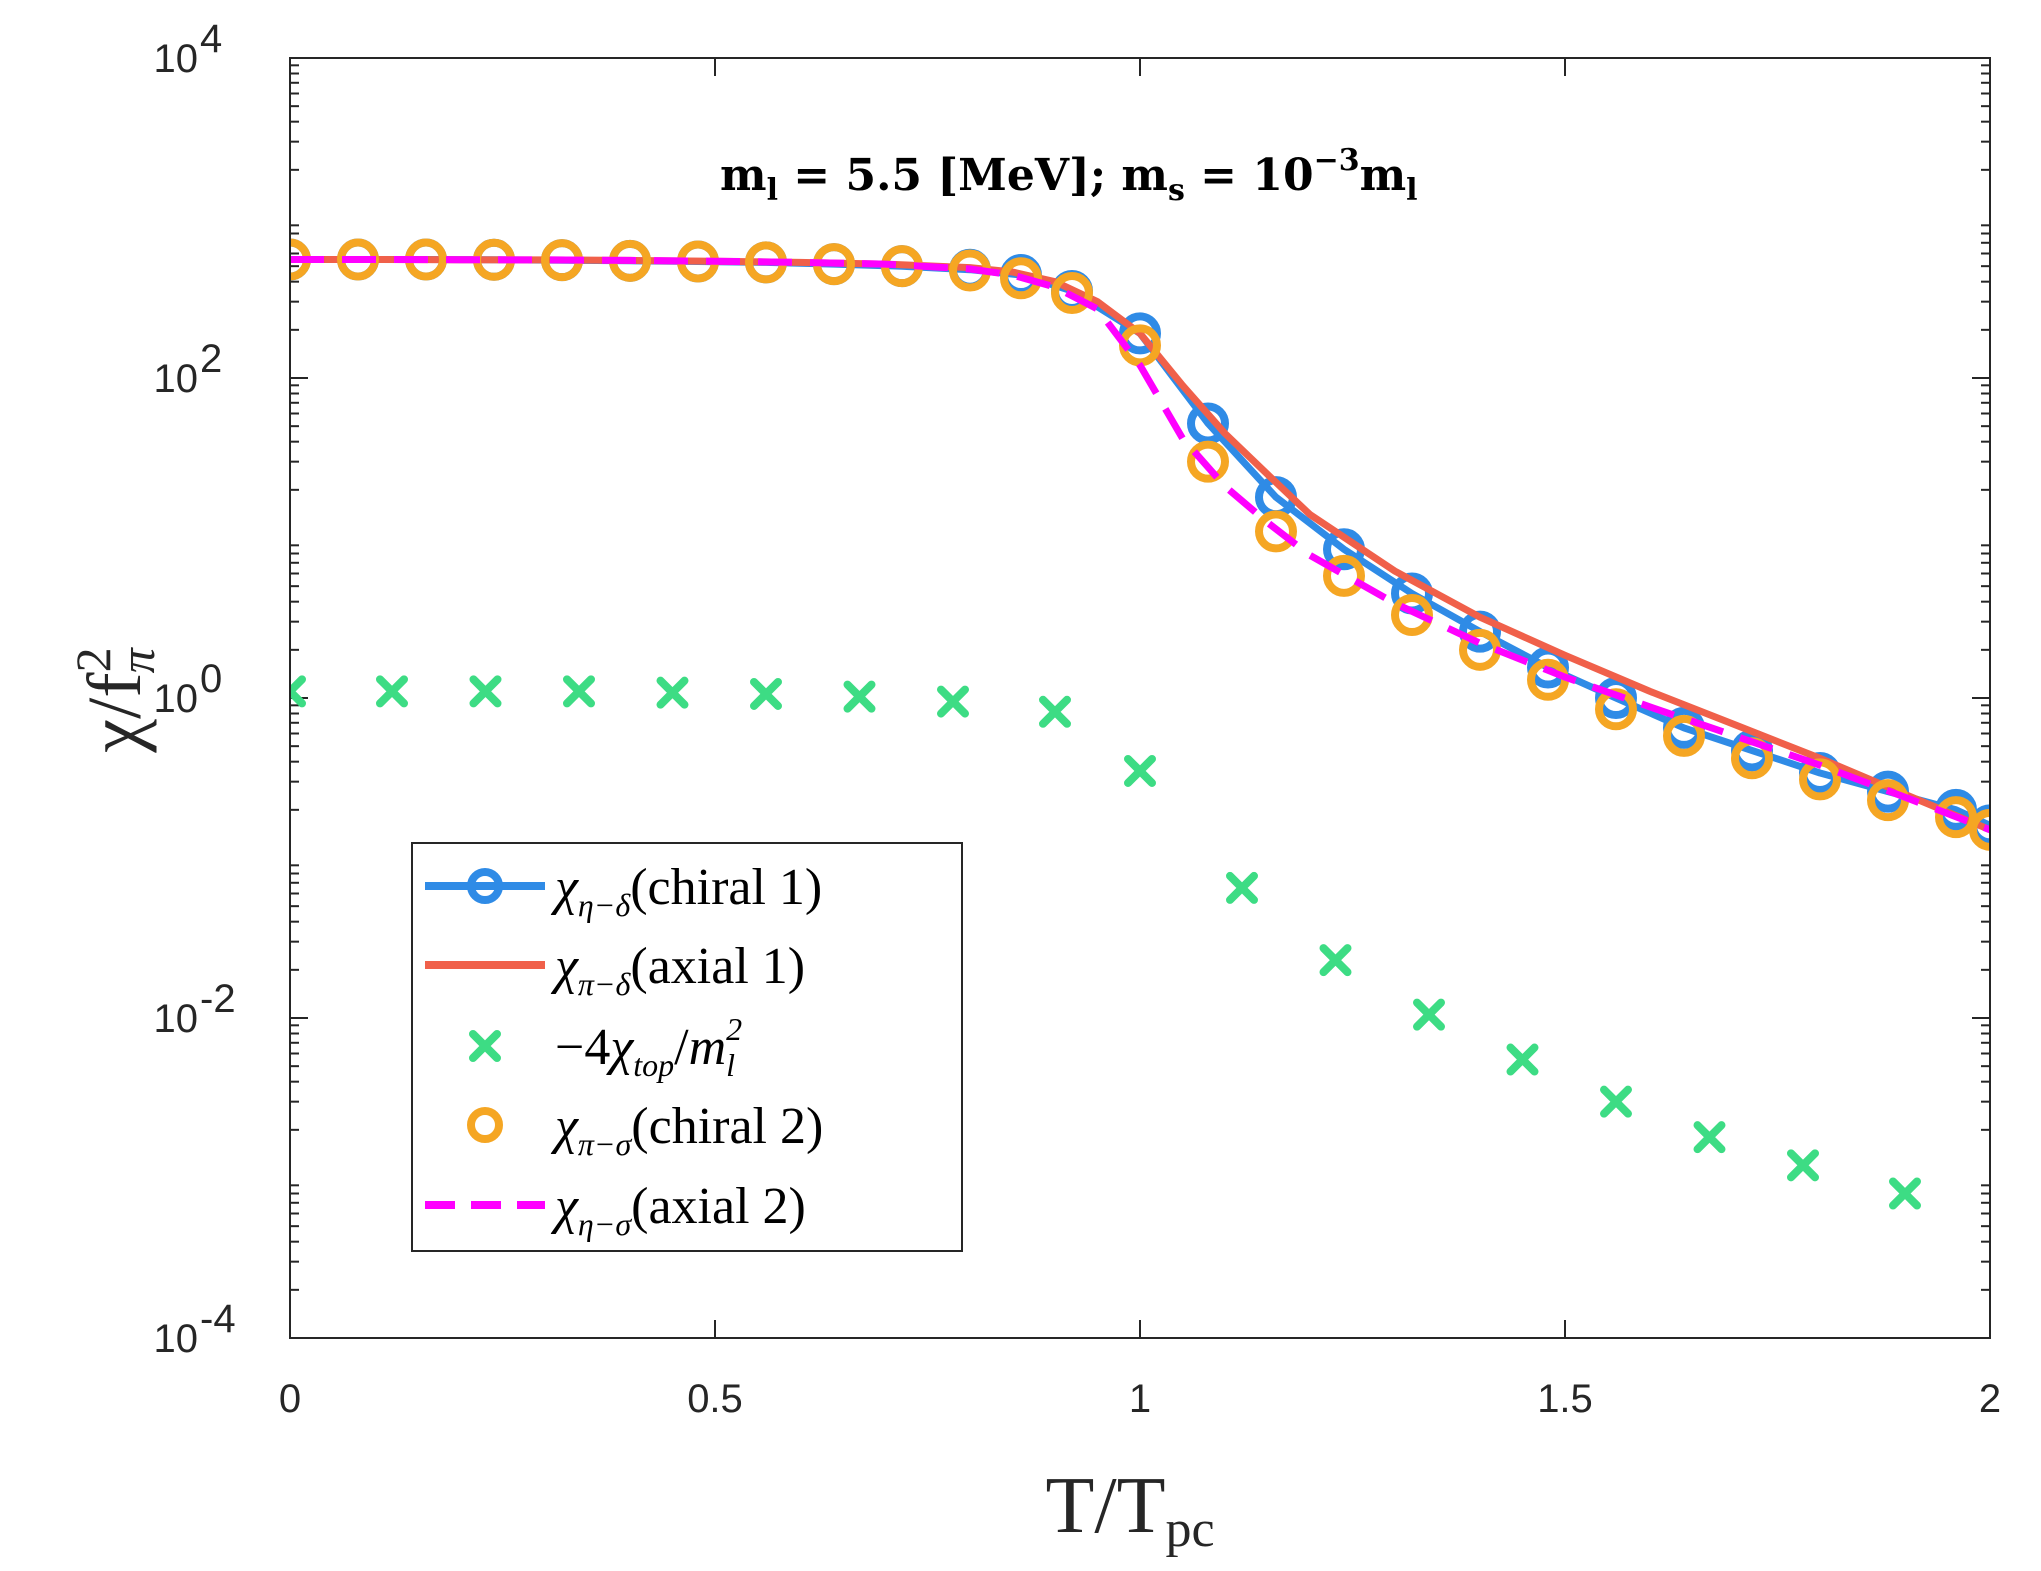 This screenshot has height=1571, width=2041. What do you see at coordinates (678, 1210) in the screenshot?
I see `svg-text: χη−σ(axial 2)` at bounding box center [678, 1210].